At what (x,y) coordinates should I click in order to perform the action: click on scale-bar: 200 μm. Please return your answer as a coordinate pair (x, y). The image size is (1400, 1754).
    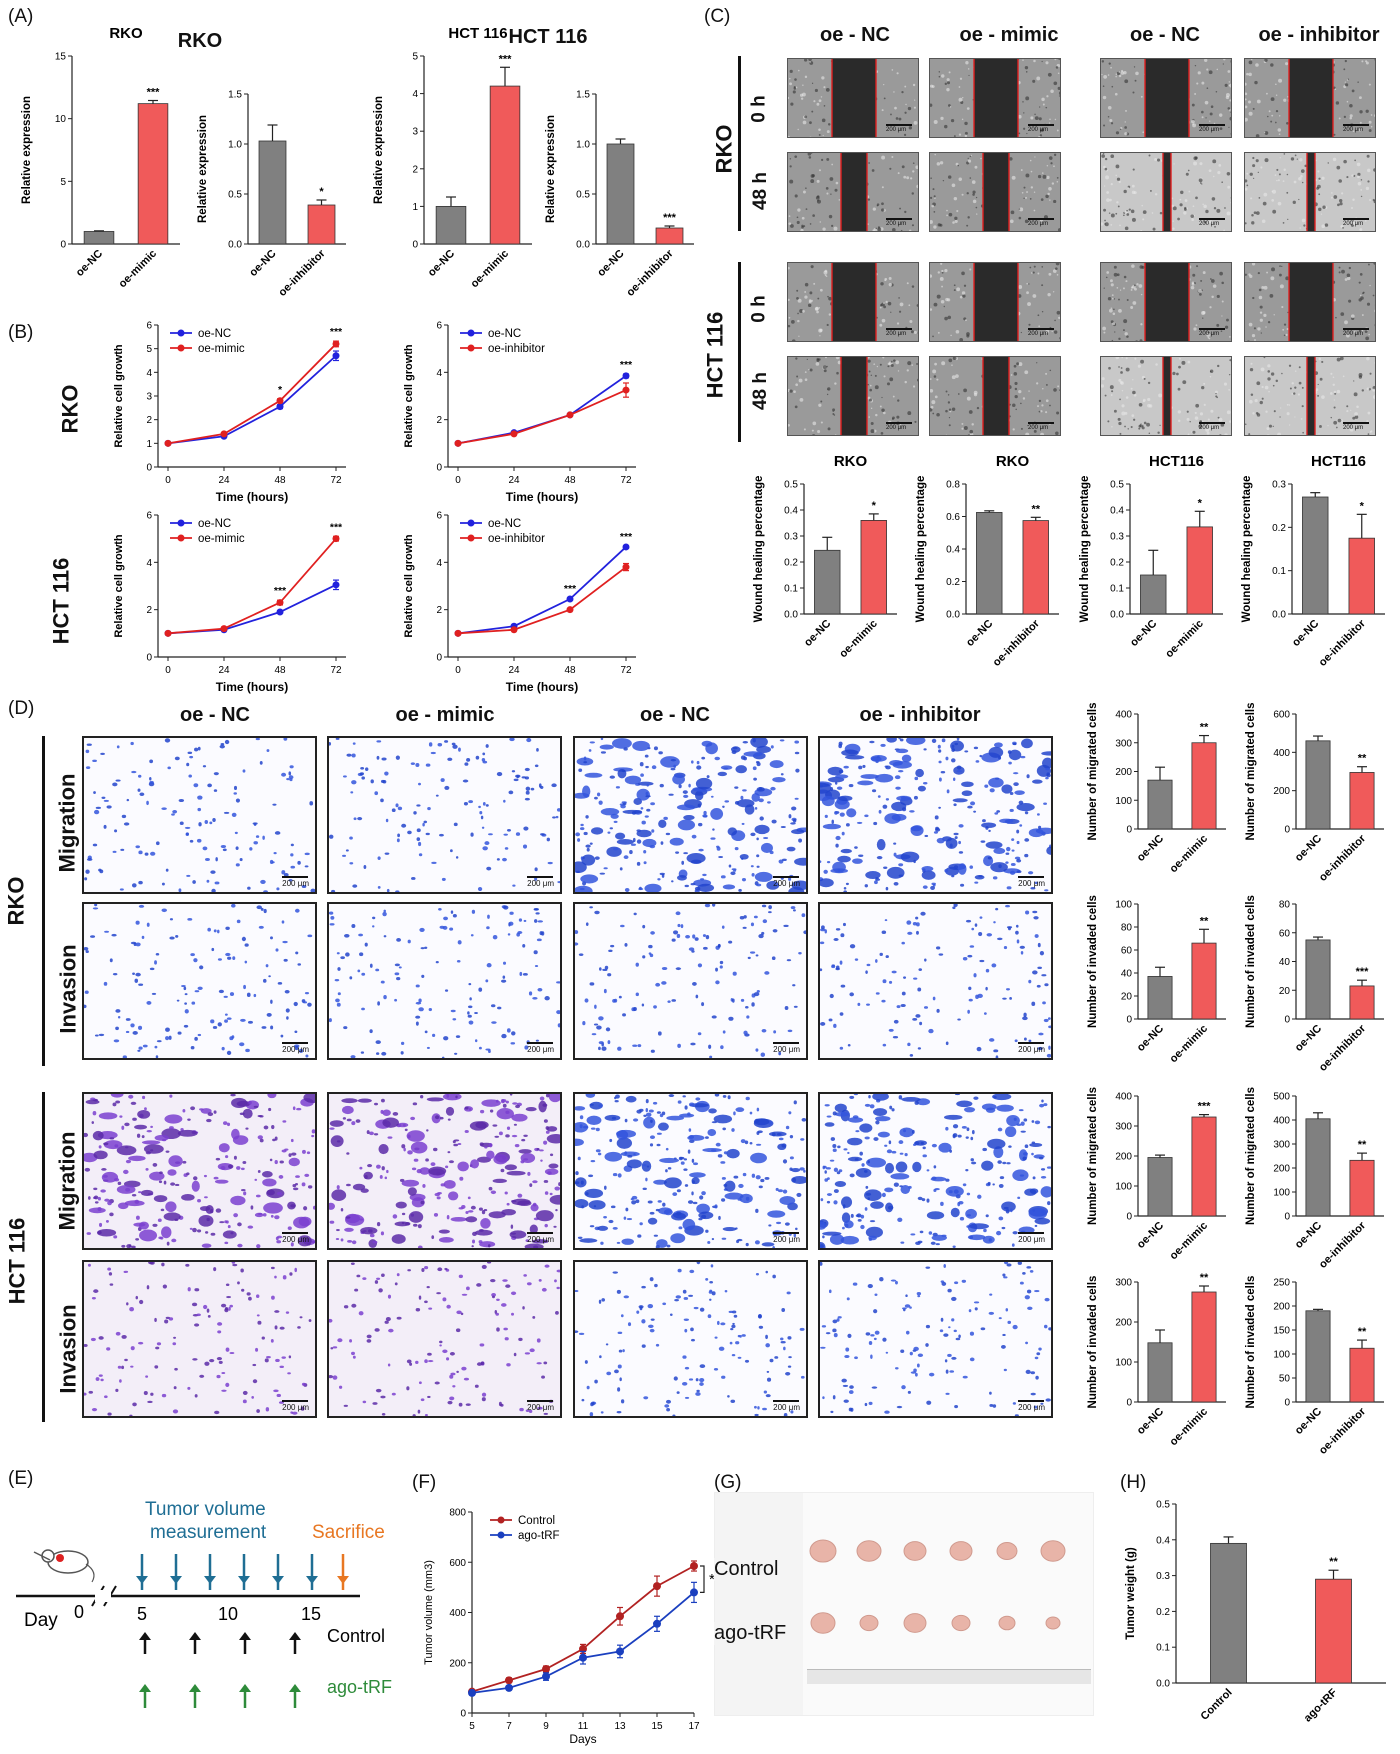
    Looking at the image, I should click on (899, 332).